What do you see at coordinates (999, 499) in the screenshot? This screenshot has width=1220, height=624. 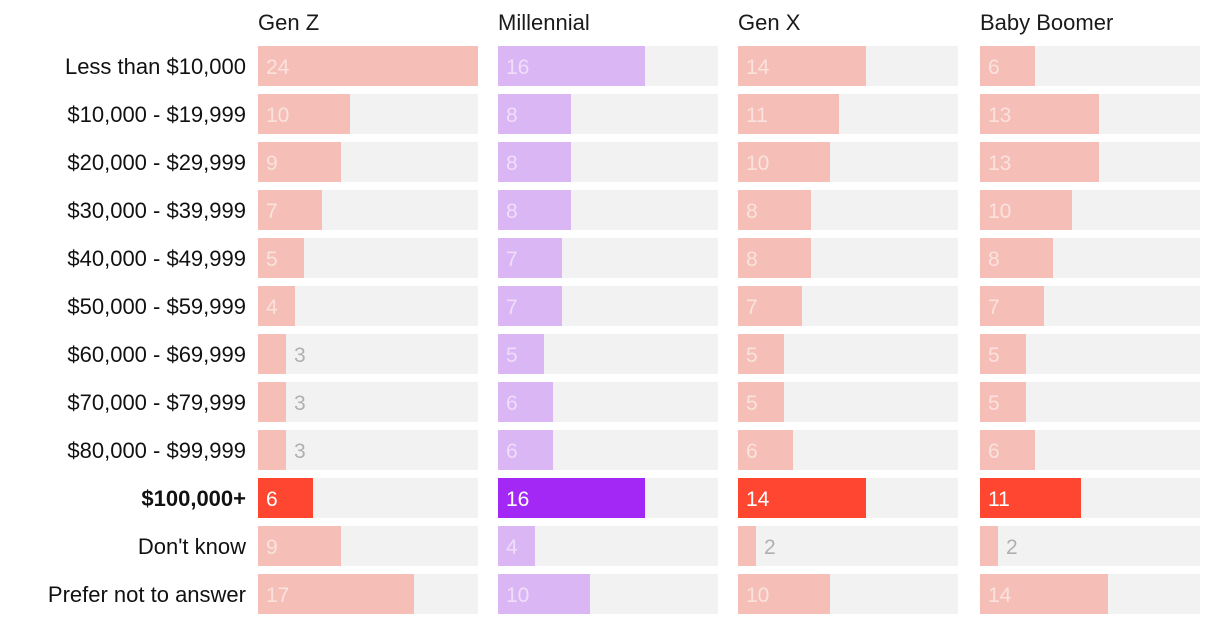 I see `value-label-baby-boomer-100-000: 11` at bounding box center [999, 499].